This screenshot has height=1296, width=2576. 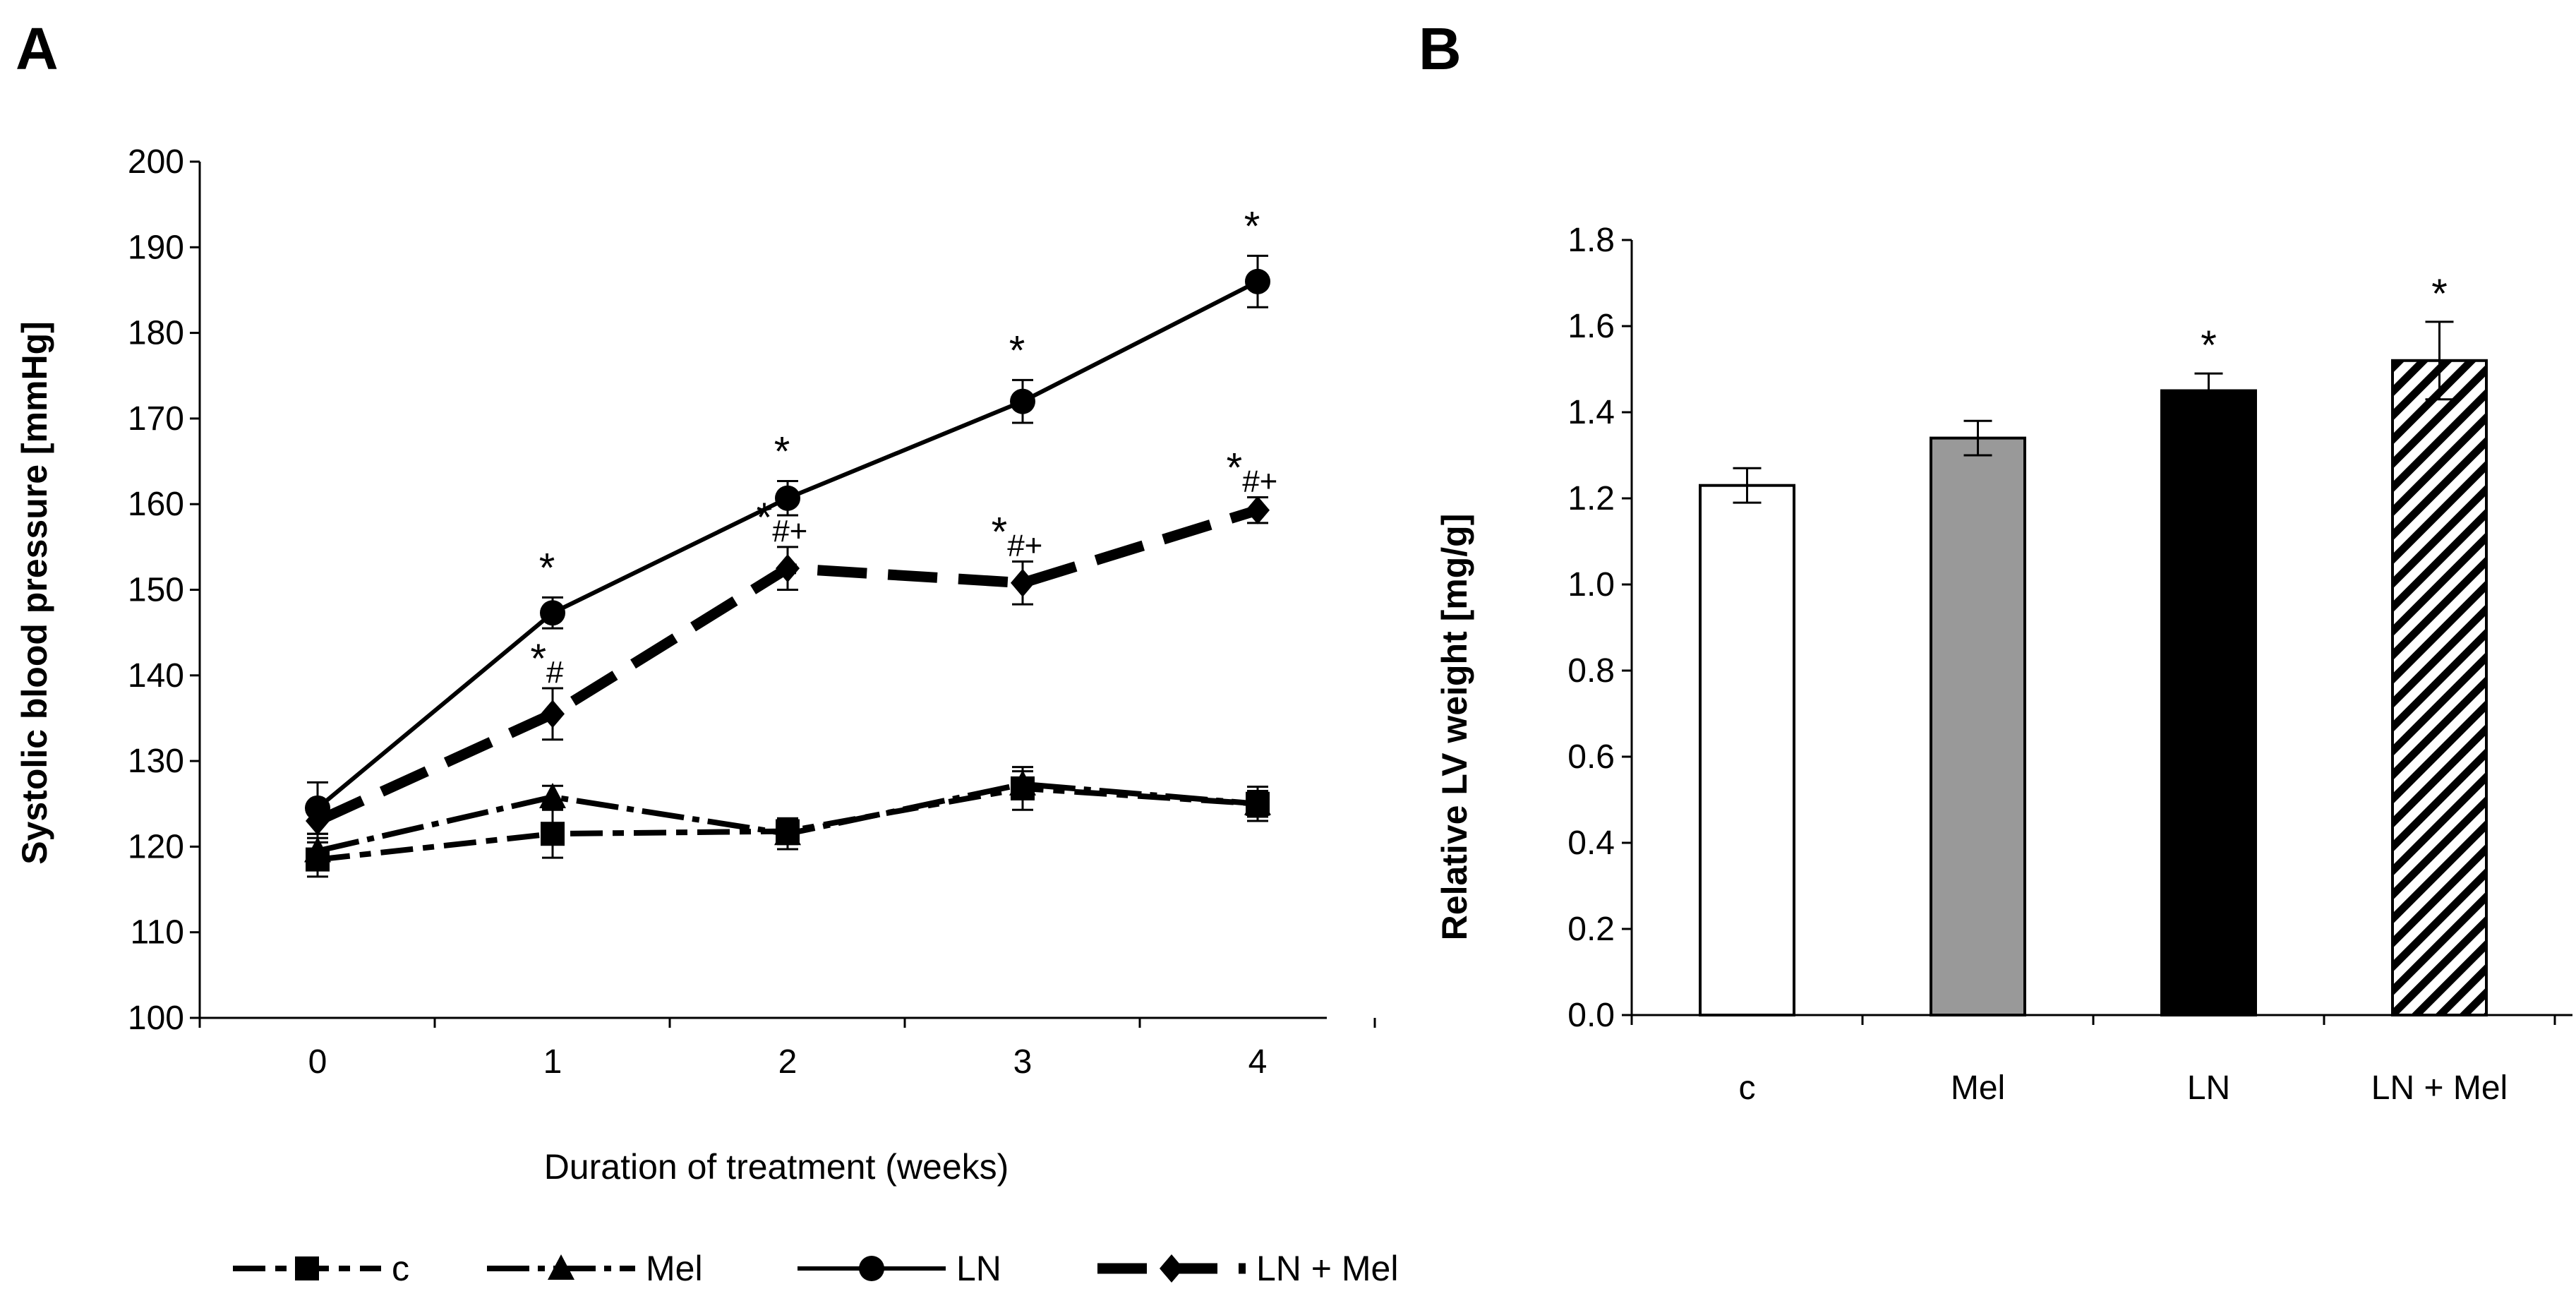 I want to click on a-y-tick-label: 180, so click(x=156, y=334).